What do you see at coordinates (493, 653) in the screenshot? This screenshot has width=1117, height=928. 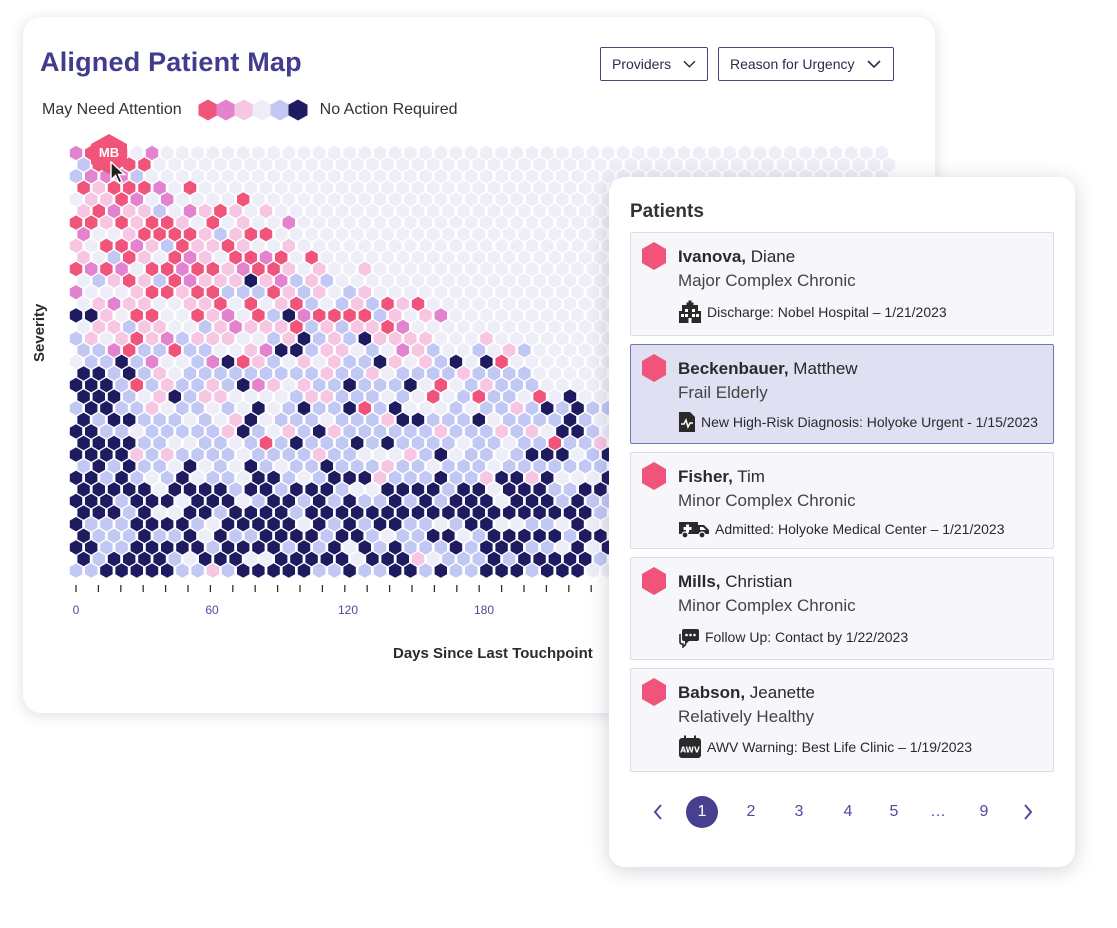 I see `x-axis-title: Days Since Last Touchpoint` at bounding box center [493, 653].